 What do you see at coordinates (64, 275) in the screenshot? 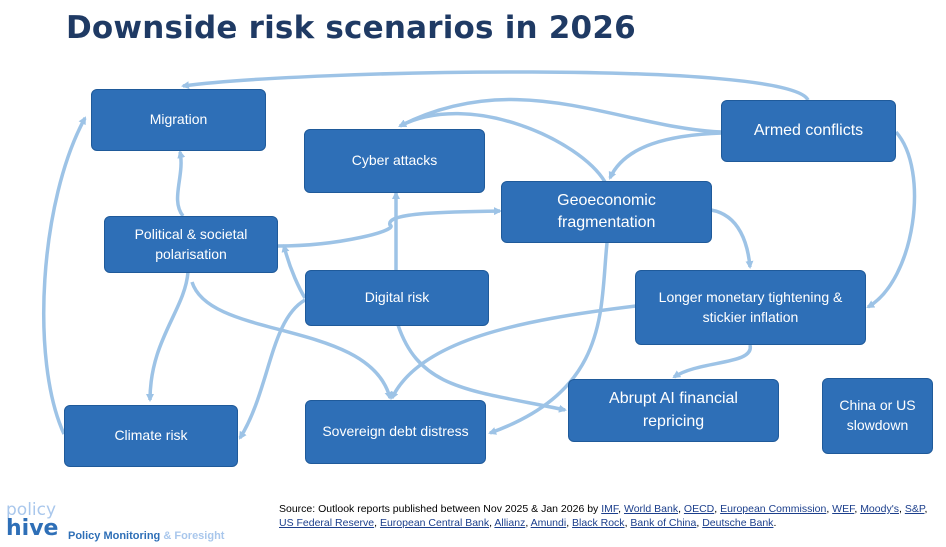
I see `arrow-climate-migration` at bounding box center [64, 275].